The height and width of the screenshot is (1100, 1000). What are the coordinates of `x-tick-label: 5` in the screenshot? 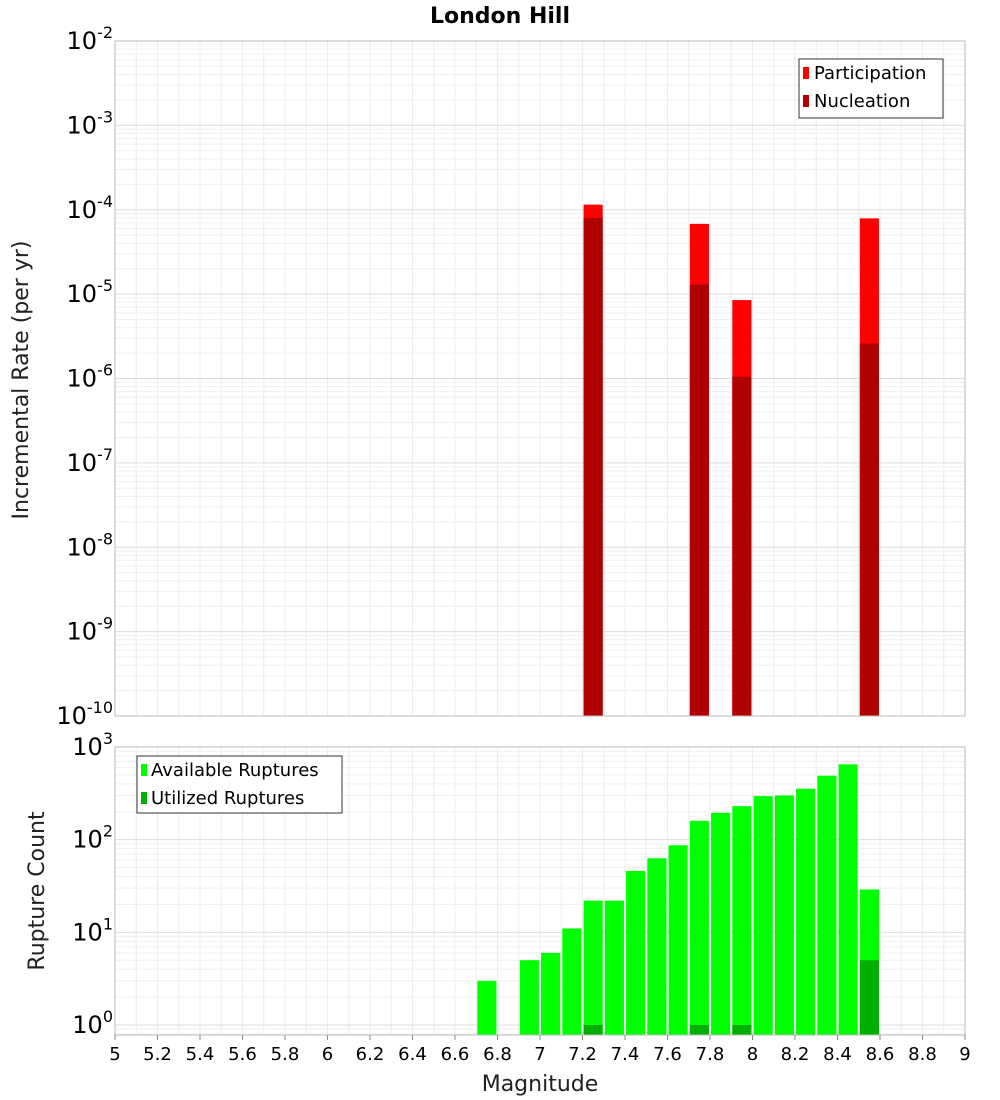 It's located at (114, 1054).